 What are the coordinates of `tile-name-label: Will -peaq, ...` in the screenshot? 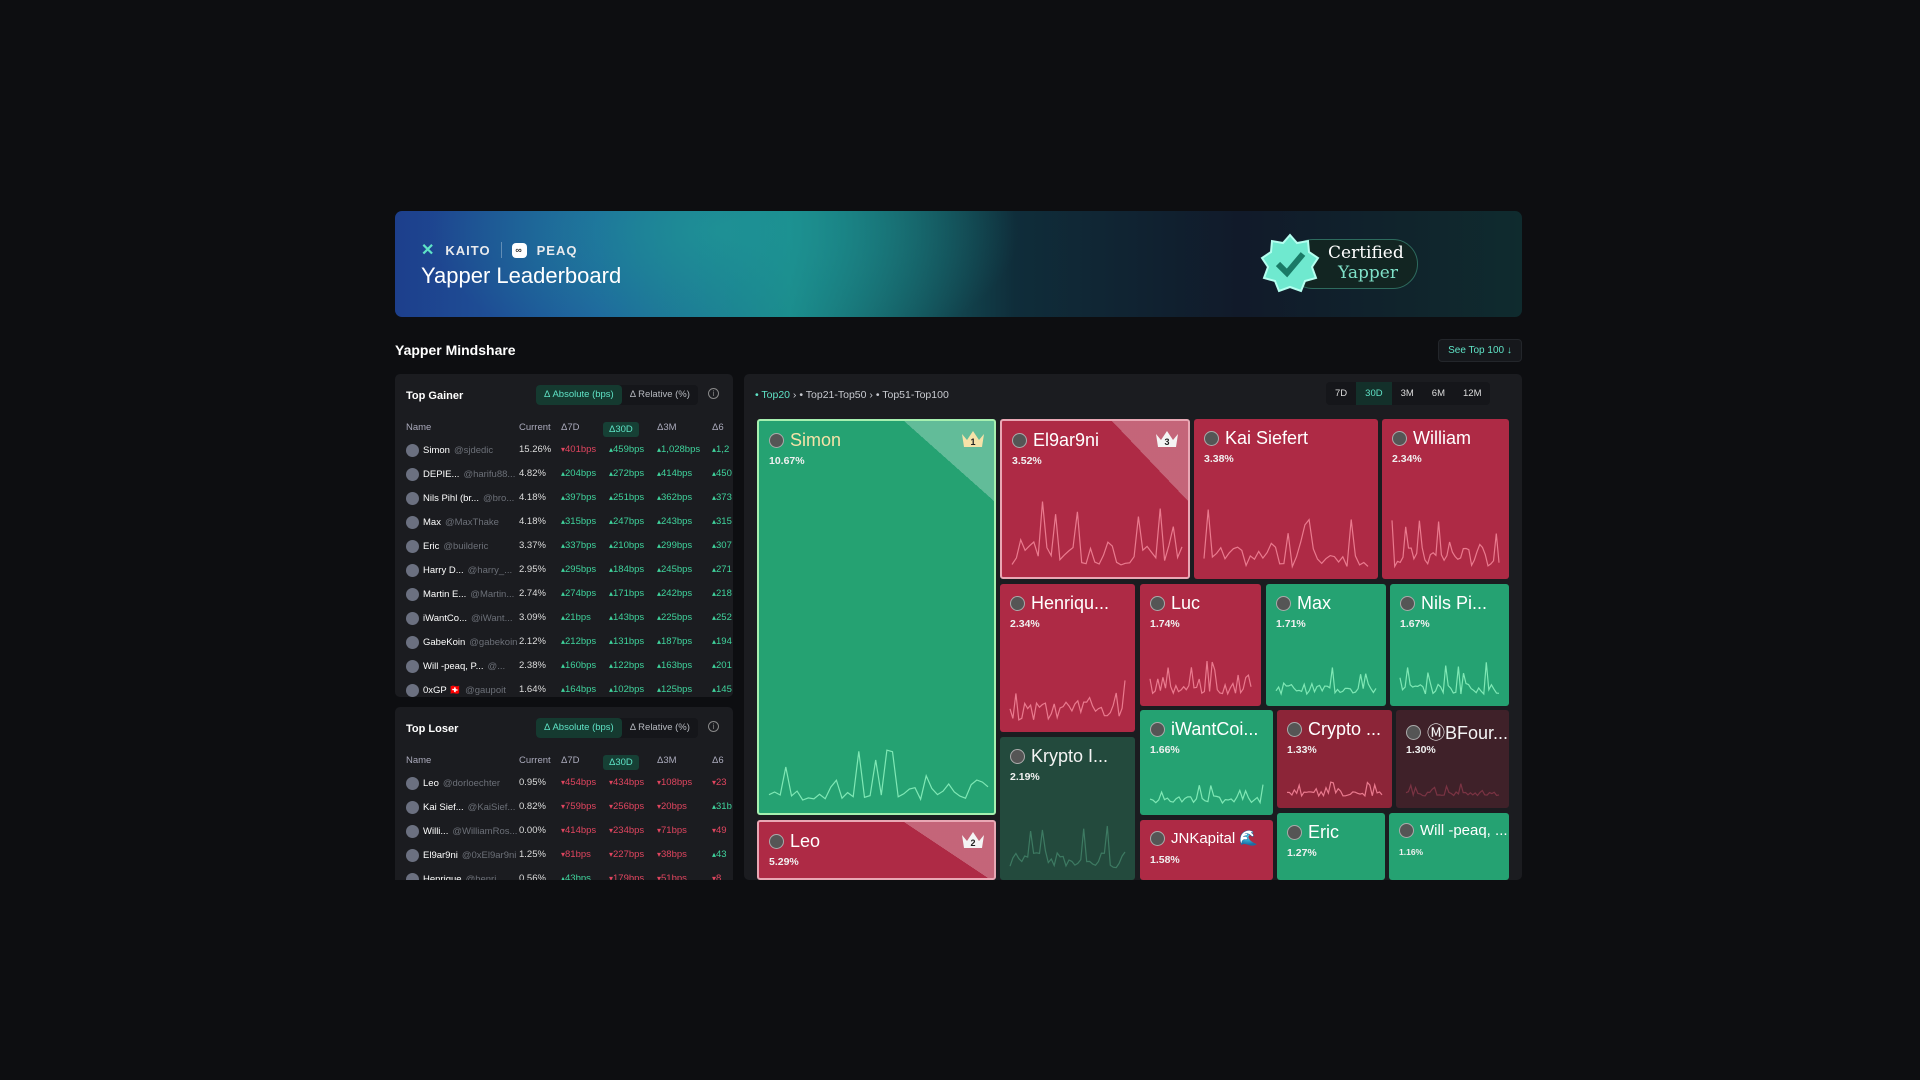 It's located at (1464, 830).